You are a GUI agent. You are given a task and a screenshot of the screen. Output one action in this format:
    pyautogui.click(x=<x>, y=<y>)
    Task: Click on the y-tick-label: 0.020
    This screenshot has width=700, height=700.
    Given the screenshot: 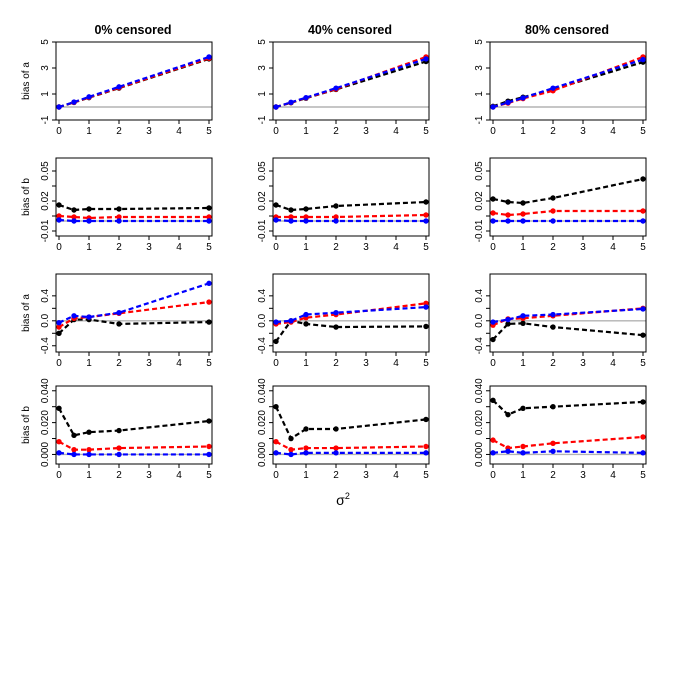 What is the action you would take?
    pyautogui.click(x=45, y=422)
    